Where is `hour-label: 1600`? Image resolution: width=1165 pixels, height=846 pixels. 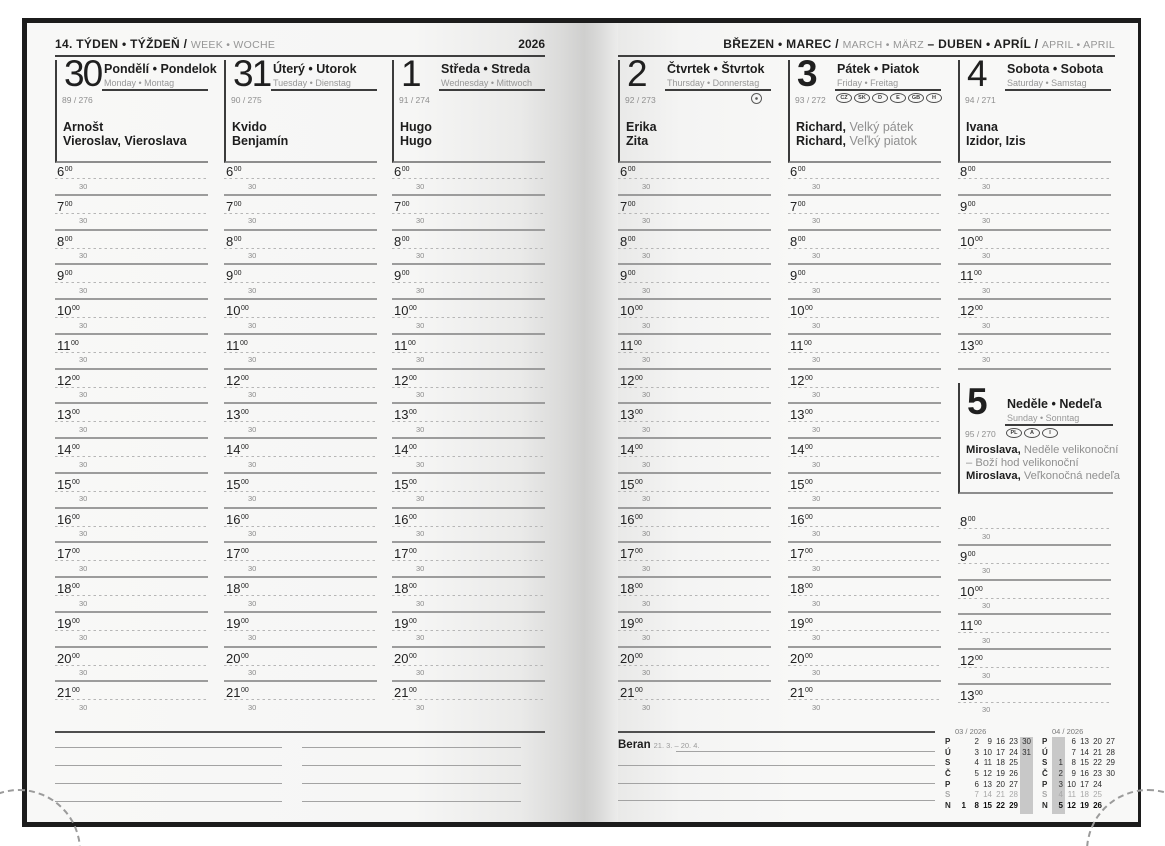 hour-label: 1600 is located at coordinates (237, 519).